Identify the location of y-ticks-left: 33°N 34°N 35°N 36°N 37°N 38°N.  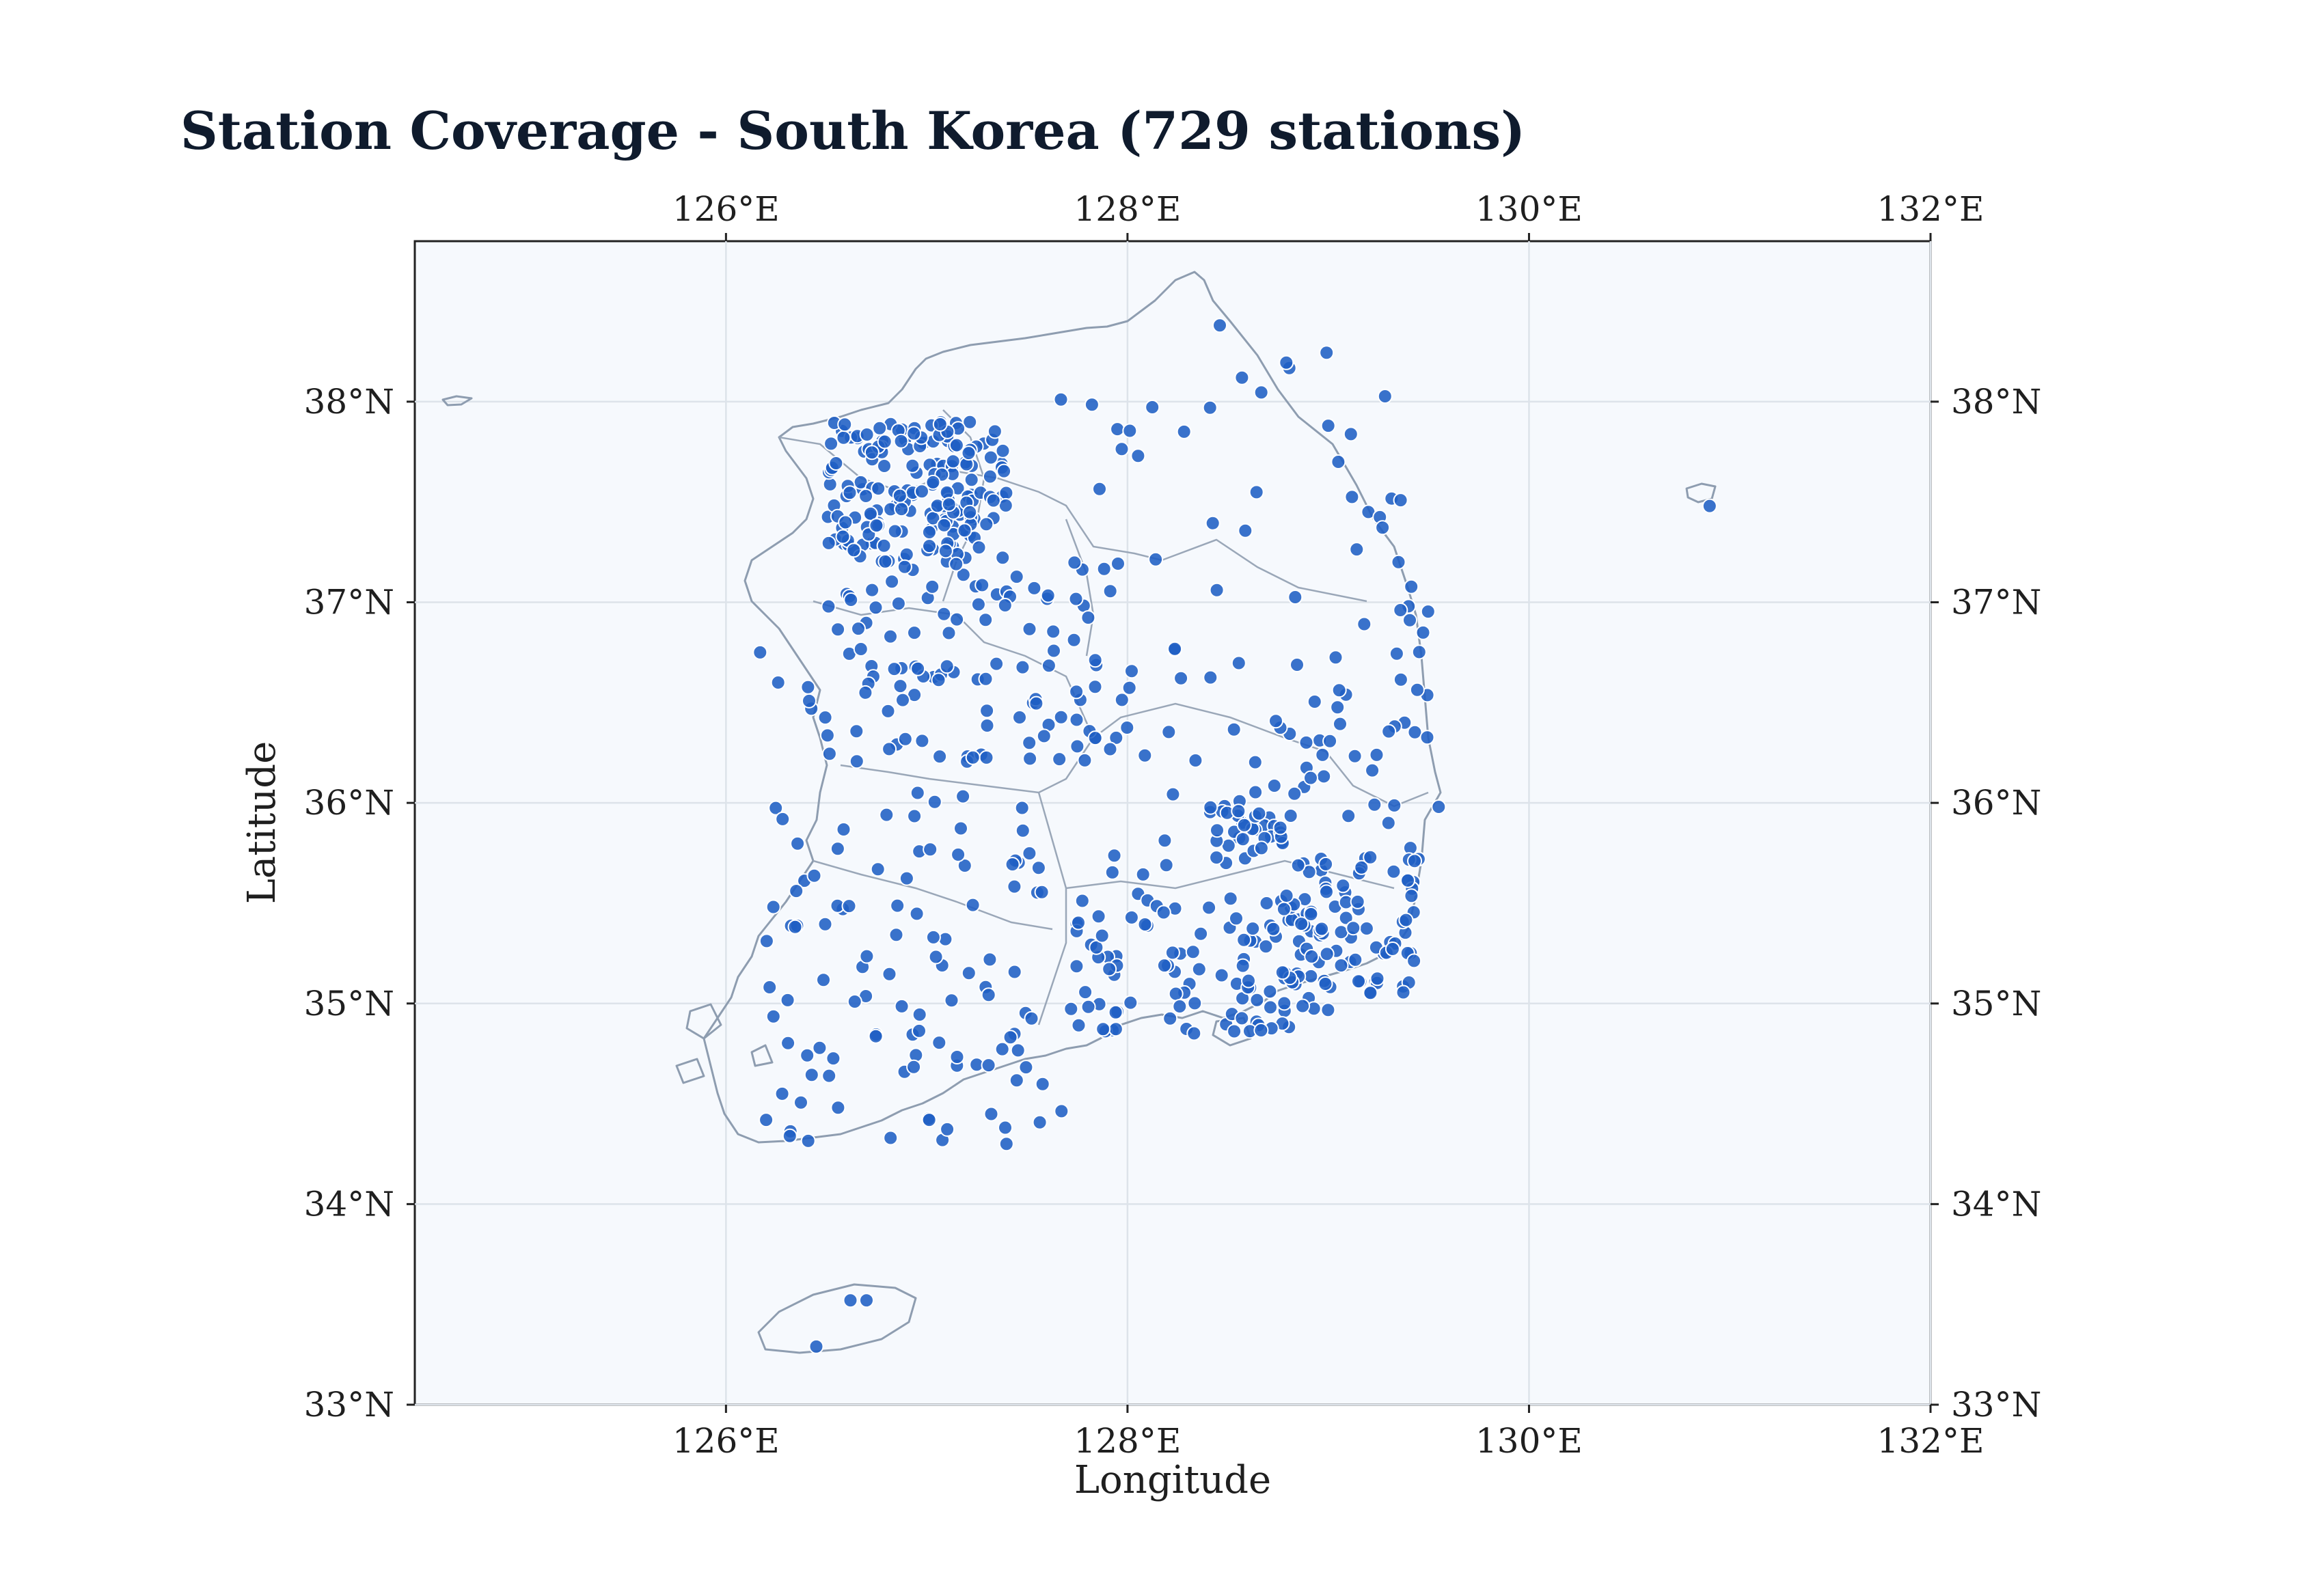
(360, 903).